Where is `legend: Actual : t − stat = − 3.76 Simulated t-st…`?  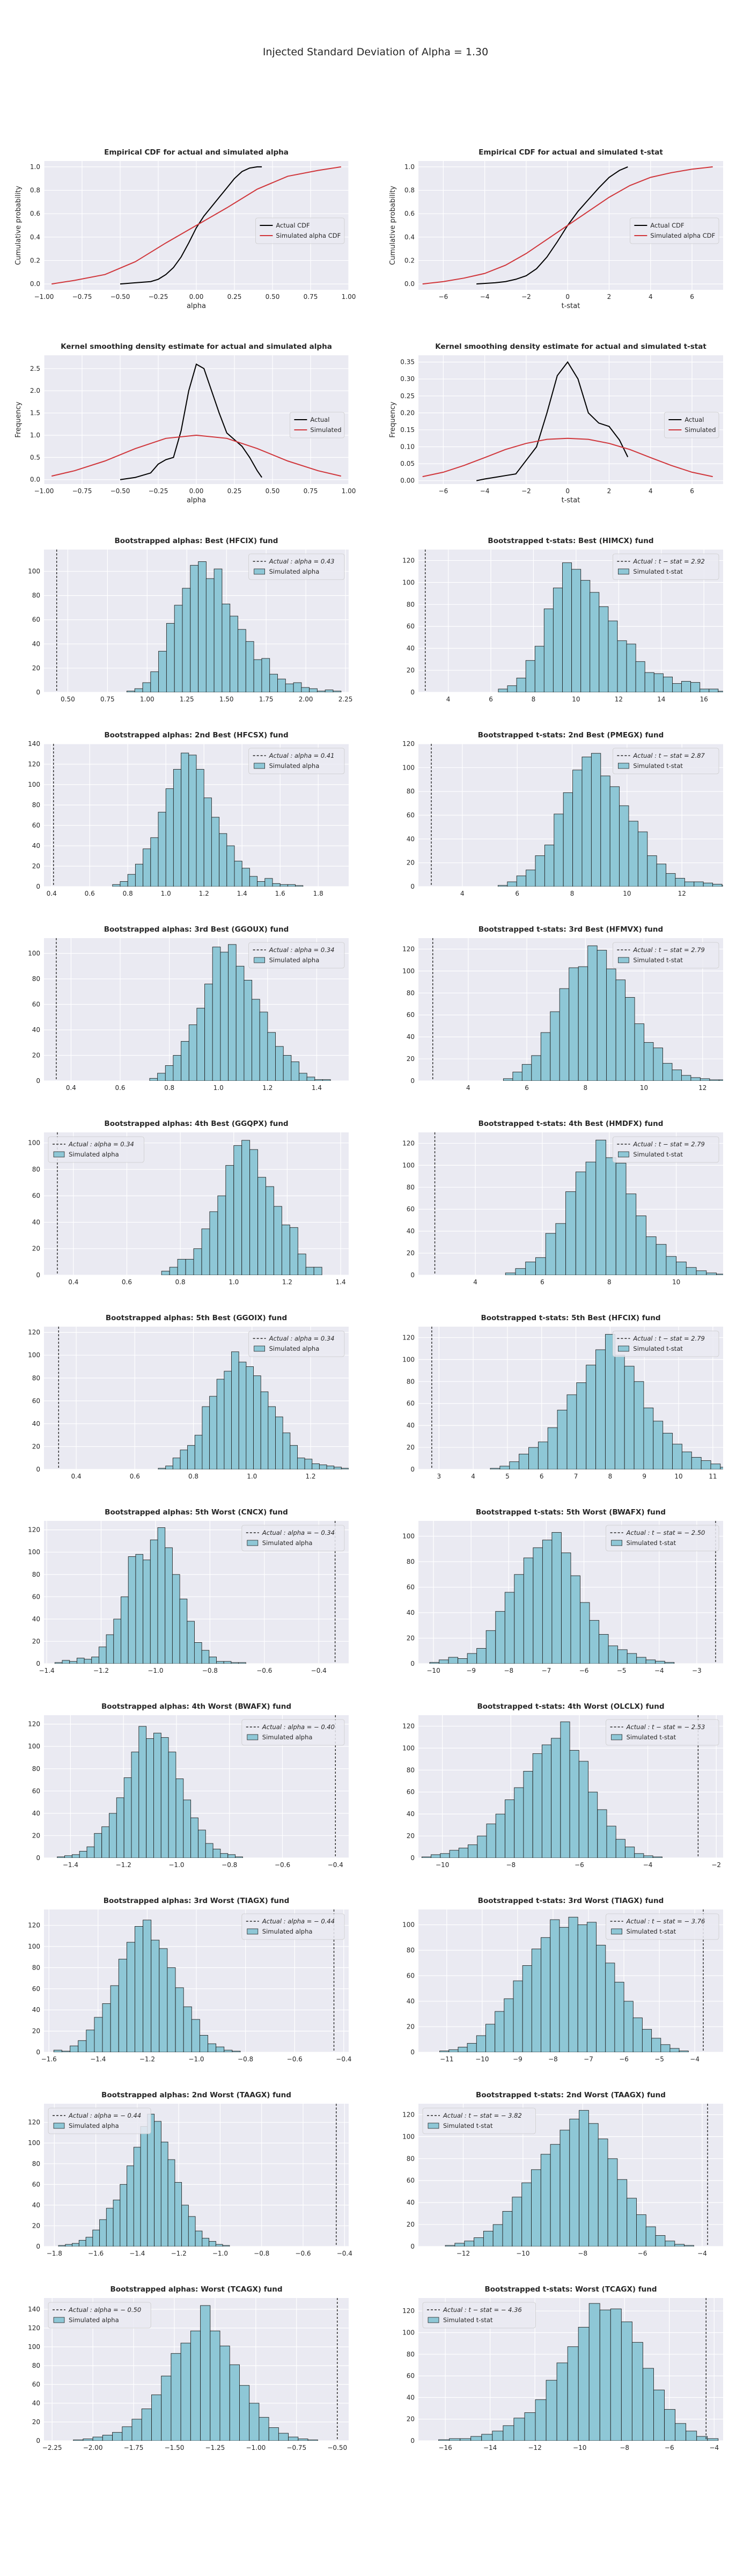 legend: Actual : t − stat = − 3.76 Simulated t-st… is located at coordinates (662, 1926).